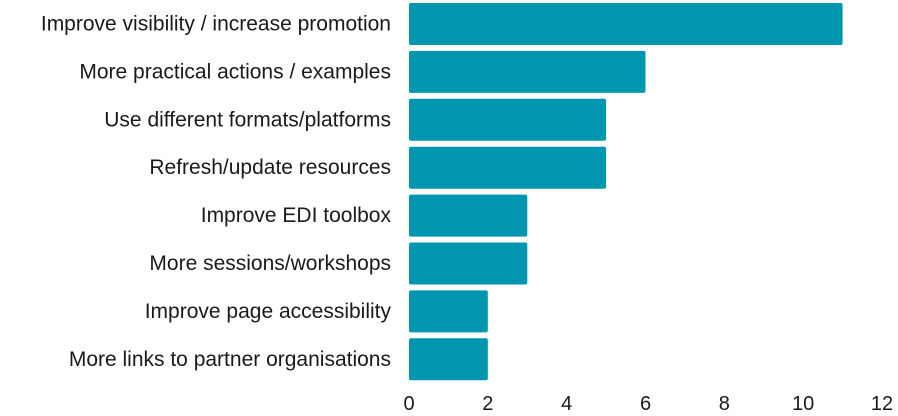  I want to click on x-tick-labels-group: 0 2 4 6 8 10 12, so click(648, 404).